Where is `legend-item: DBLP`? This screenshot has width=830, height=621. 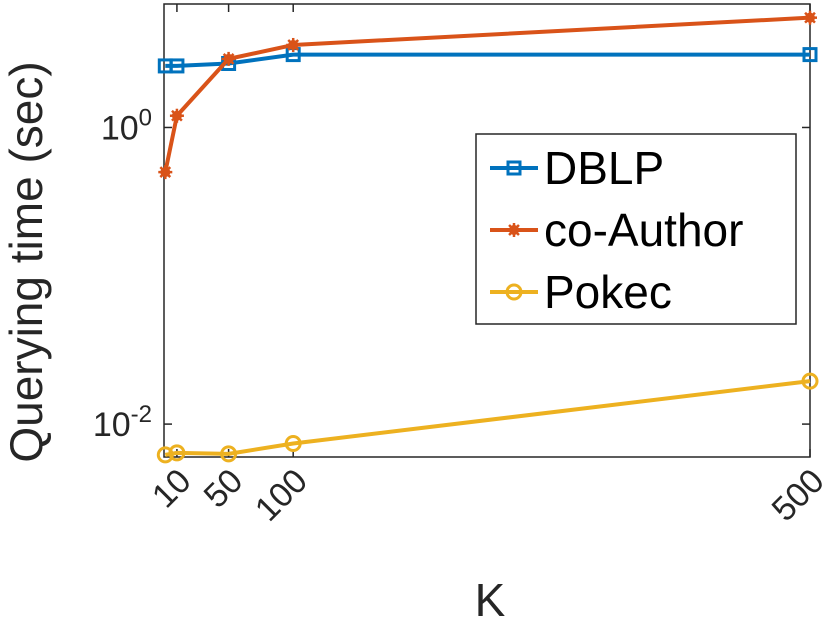
legend-item: DBLP is located at coordinates (577, 168).